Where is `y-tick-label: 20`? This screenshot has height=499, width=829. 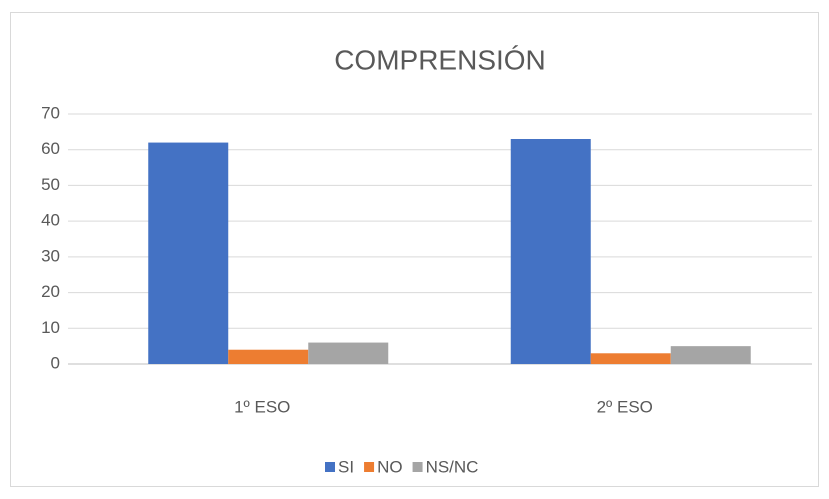 y-tick-label: 20 is located at coordinates (50, 291).